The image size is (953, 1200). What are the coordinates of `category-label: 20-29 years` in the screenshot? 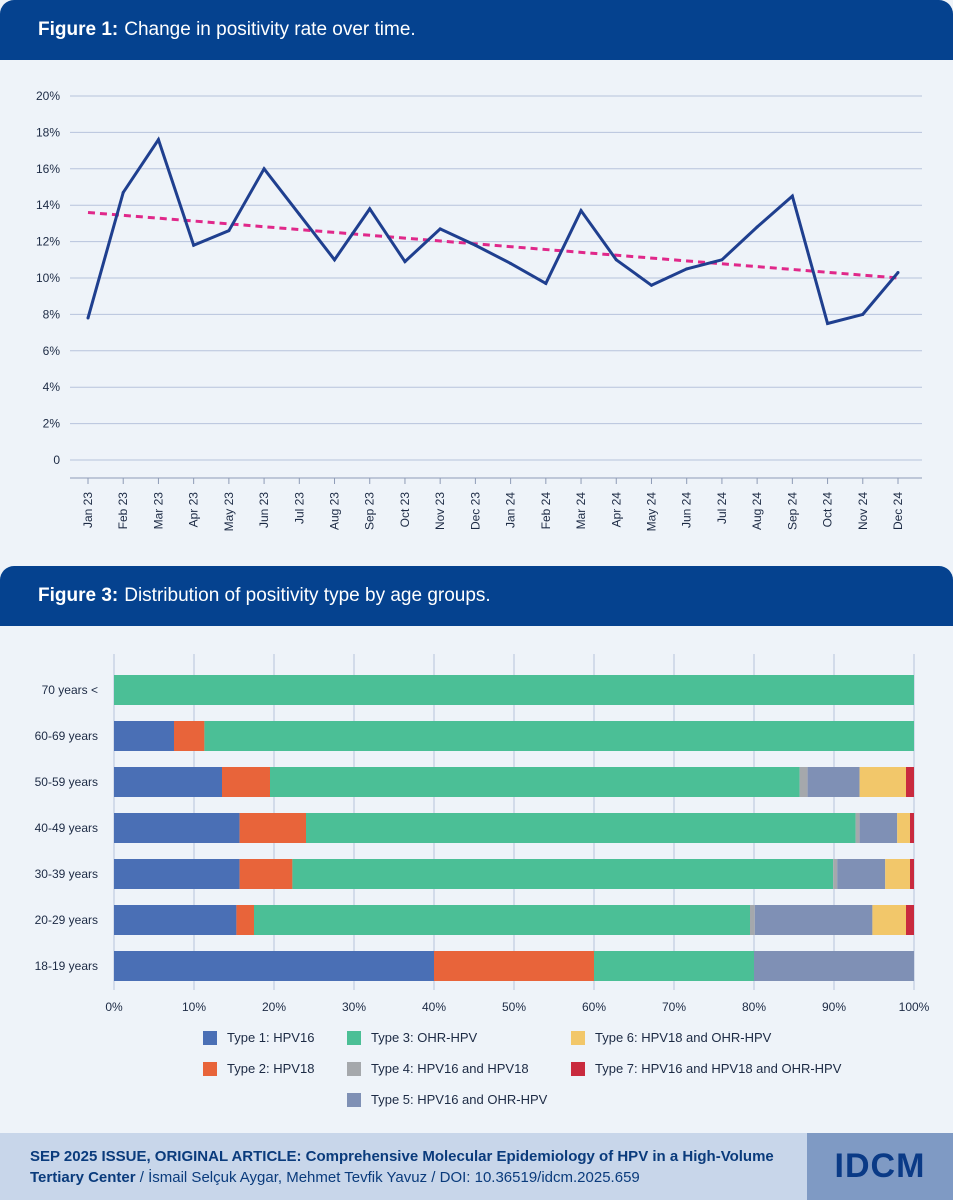 It's located at (66, 920).